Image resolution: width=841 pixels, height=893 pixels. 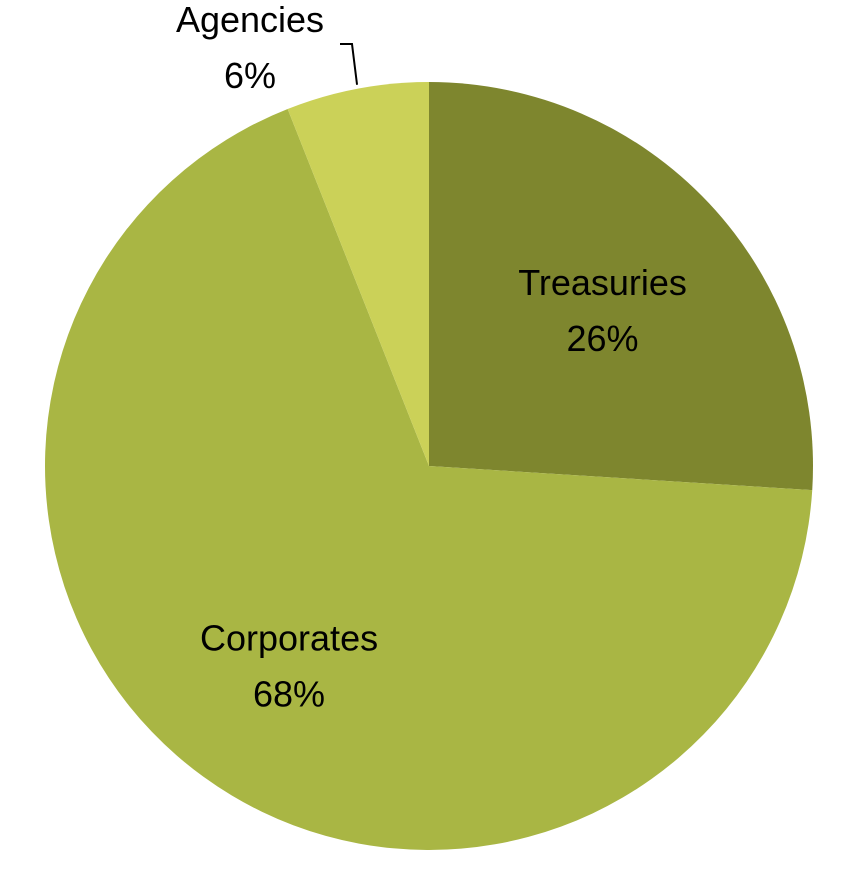 What do you see at coordinates (603, 338) in the screenshot?
I see `slice-percent-treasuries: 26%` at bounding box center [603, 338].